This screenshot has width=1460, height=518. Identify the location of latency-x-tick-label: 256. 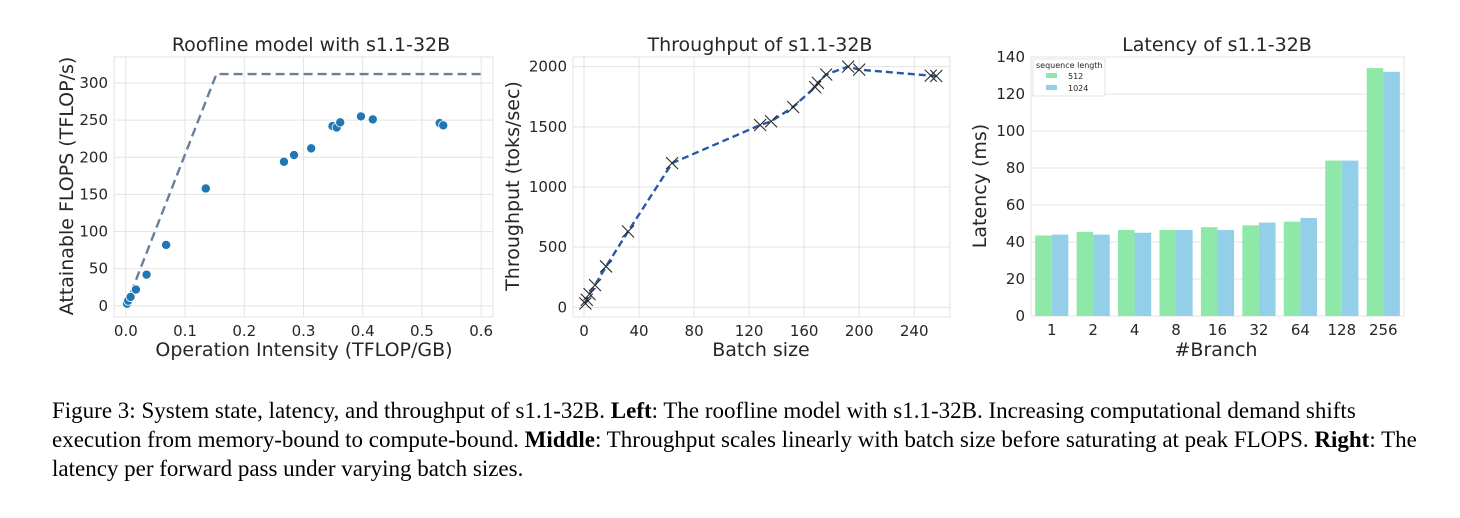
(1383, 330).